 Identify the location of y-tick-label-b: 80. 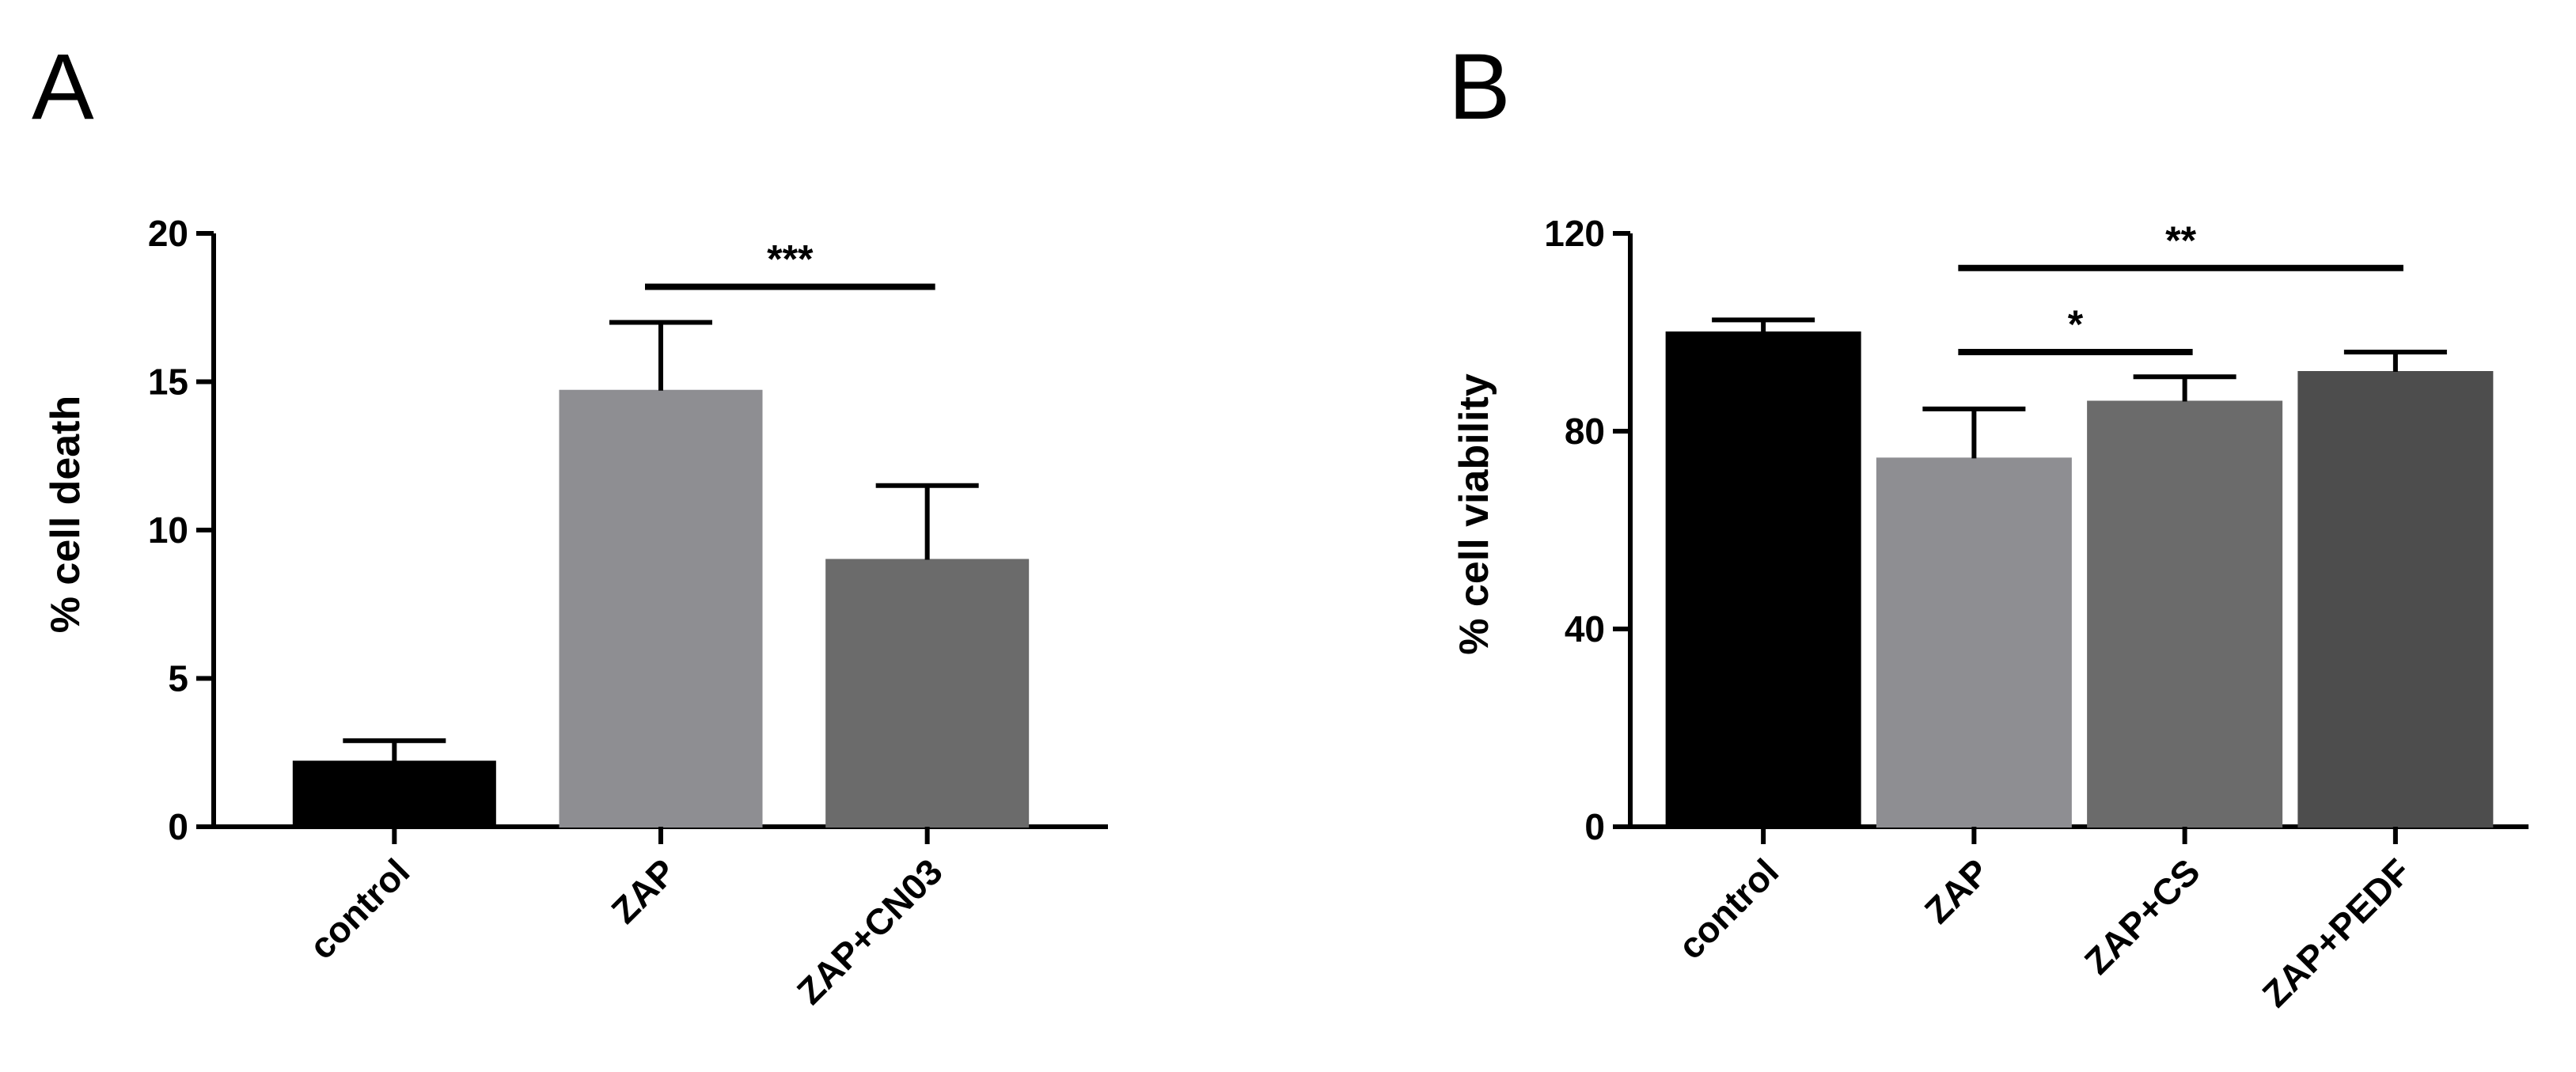
(1585, 431).